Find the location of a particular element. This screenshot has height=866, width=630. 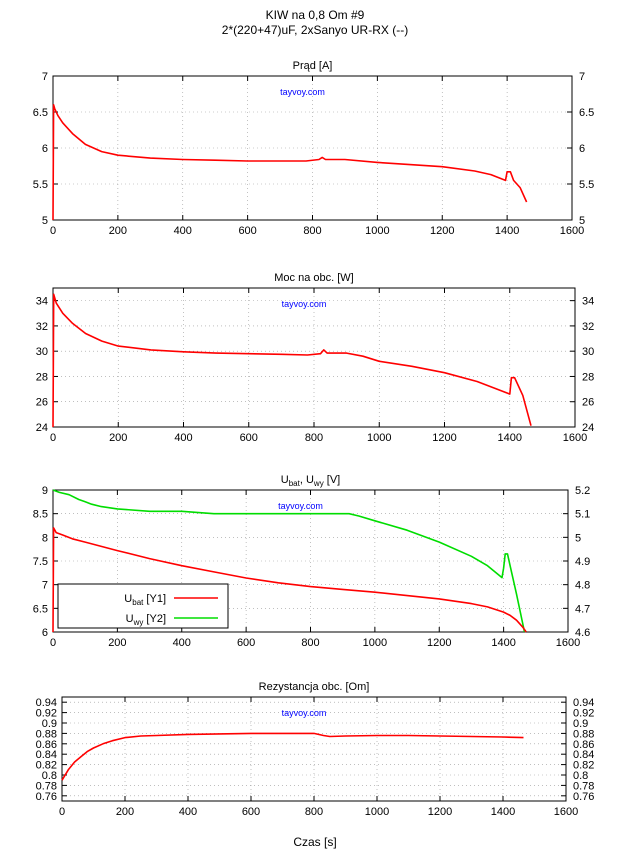

series-line-uwy-y2 is located at coordinates (289, 561).